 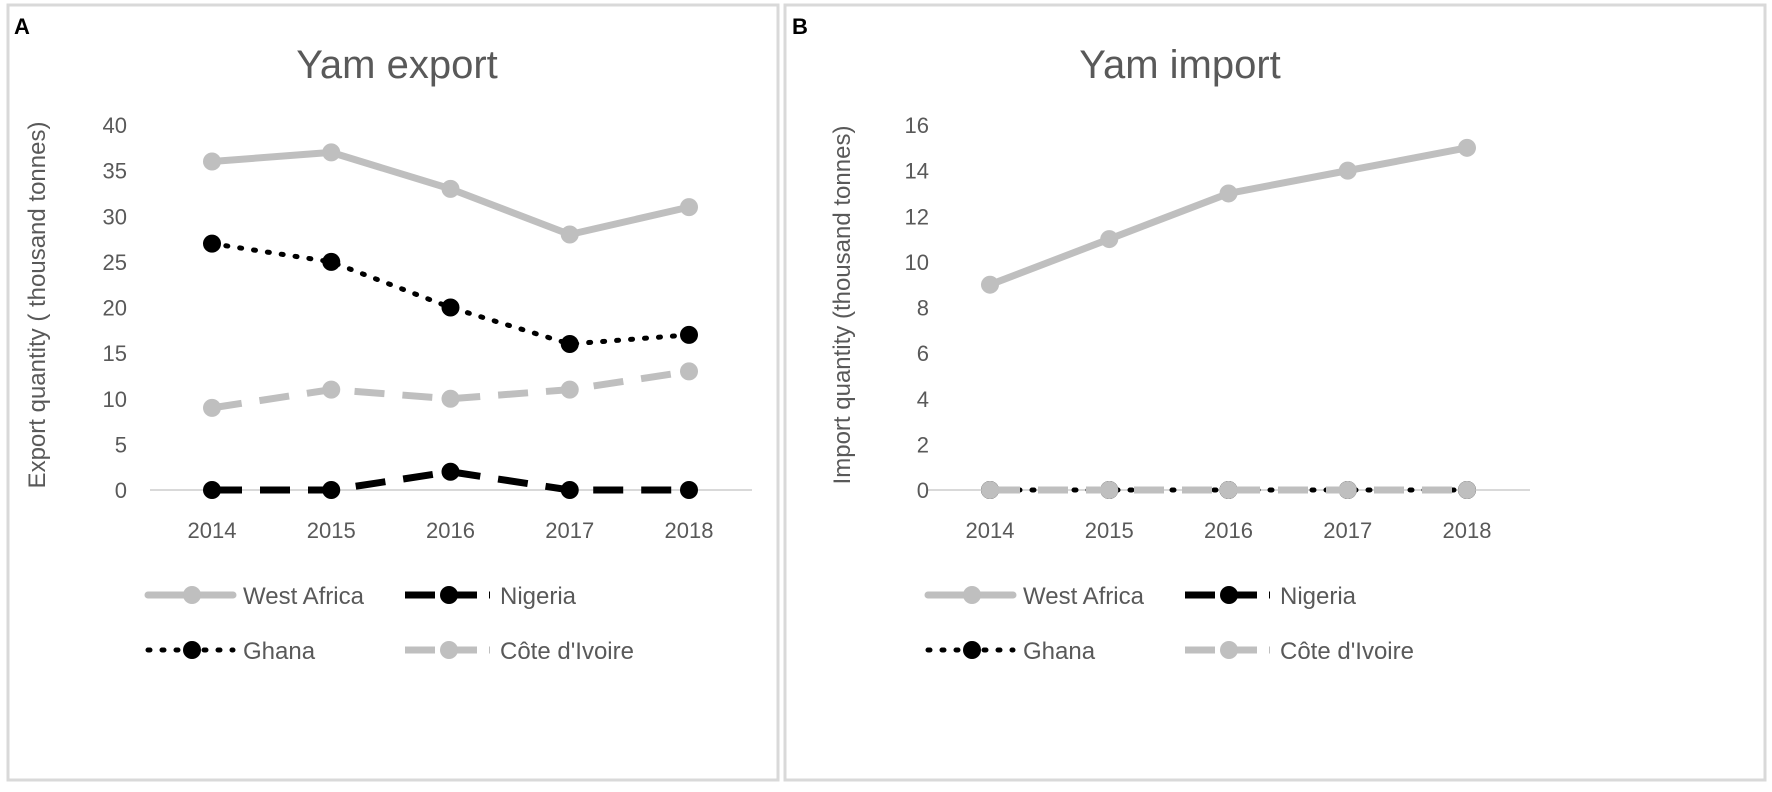 What do you see at coordinates (115, 308) in the screenshot?
I see `y-tick-label: 20` at bounding box center [115, 308].